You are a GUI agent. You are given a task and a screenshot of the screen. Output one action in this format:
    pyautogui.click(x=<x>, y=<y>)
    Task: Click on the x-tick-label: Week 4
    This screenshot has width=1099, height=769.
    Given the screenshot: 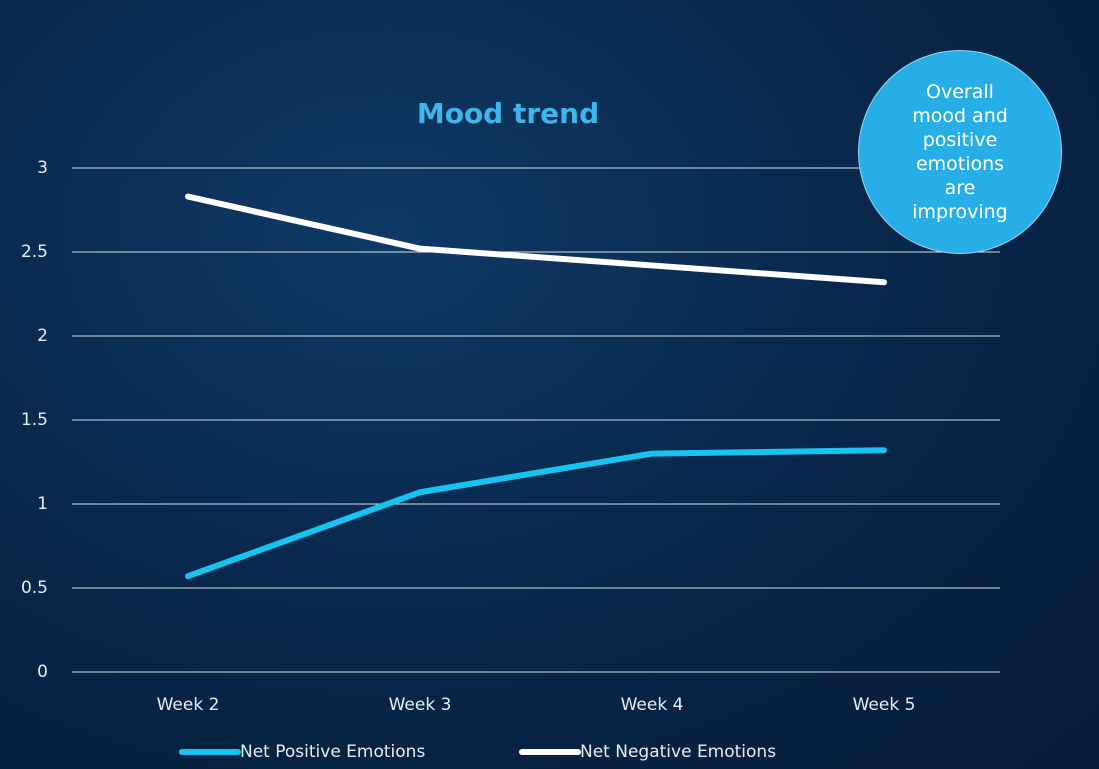 What is the action you would take?
    pyautogui.click(x=652, y=705)
    